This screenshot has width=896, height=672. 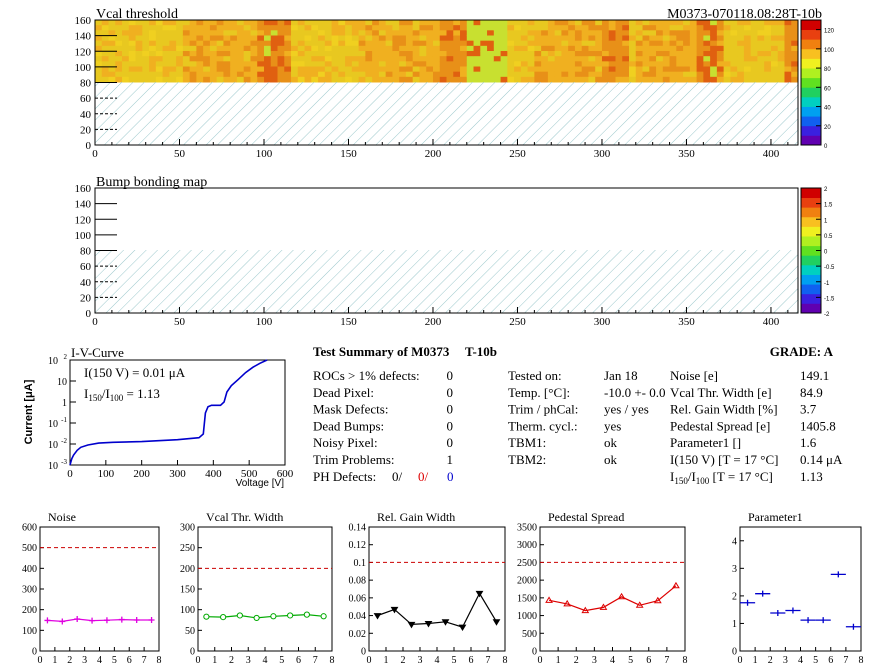 What do you see at coordinates (343, 392) in the screenshot?
I see `defect-row-label: Dead Pixel:` at bounding box center [343, 392].